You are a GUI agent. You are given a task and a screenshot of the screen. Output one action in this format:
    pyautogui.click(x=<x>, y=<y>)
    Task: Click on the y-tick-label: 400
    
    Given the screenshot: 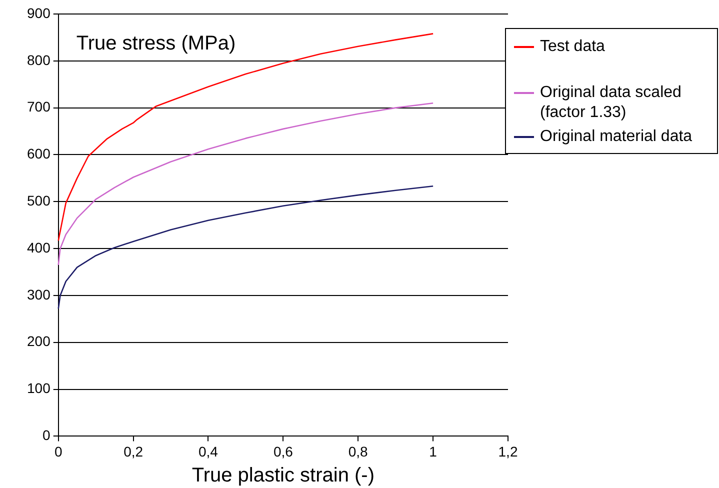 What is the action you would take?
    pyautogui.click(x=39, y=247)
    